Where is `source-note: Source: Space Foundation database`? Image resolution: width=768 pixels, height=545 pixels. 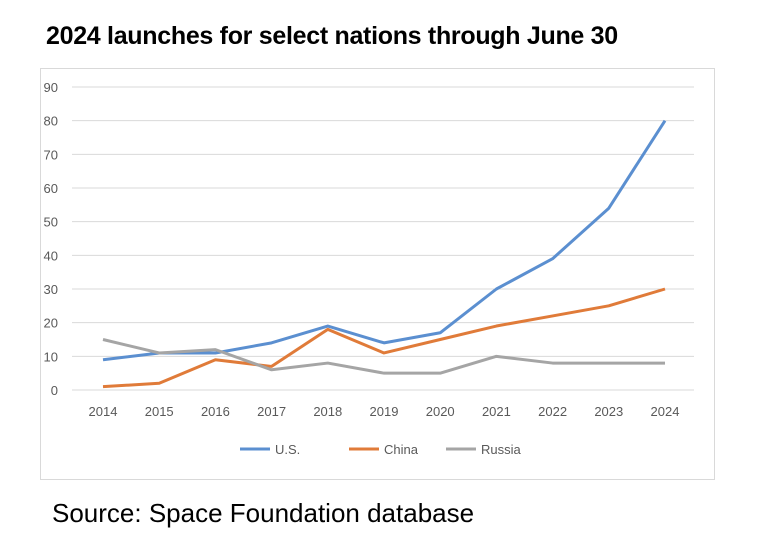 source-note: Source: Space Foundation database is located at coordinates (263, 513).